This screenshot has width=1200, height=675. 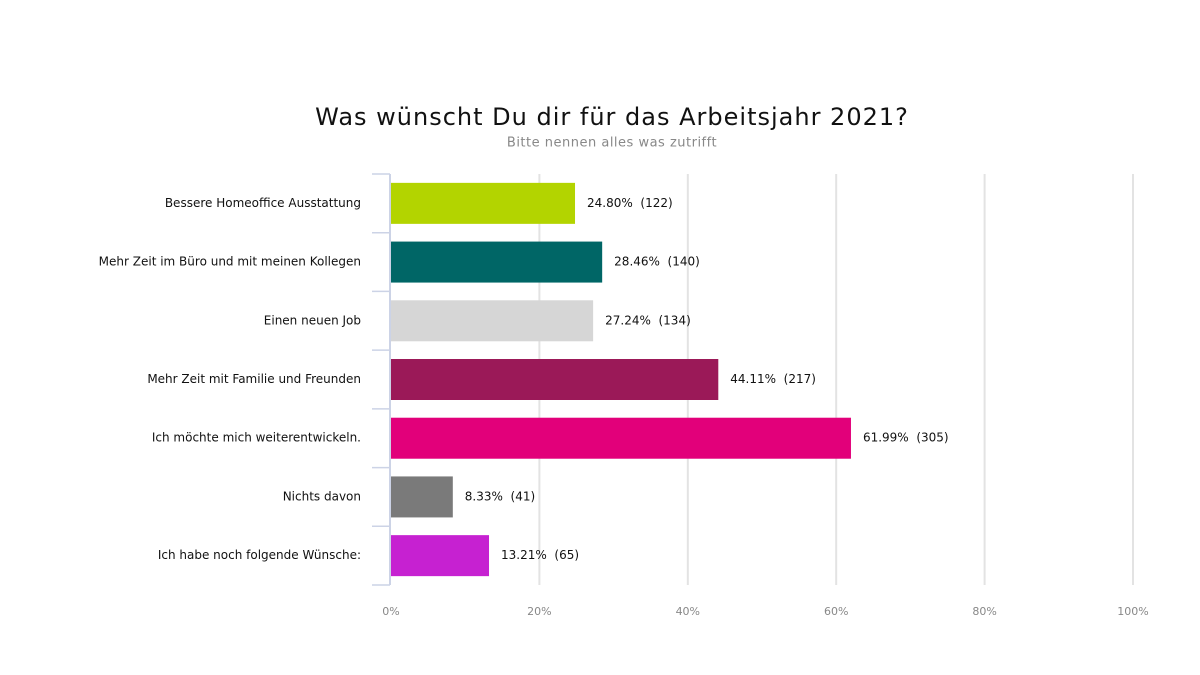 What do you see at coordinates (254, 379) in the screenshot?
I see `y-tick-label: Mehr Zeit mit Familie und Freunden` at bounding box center [254, 379].